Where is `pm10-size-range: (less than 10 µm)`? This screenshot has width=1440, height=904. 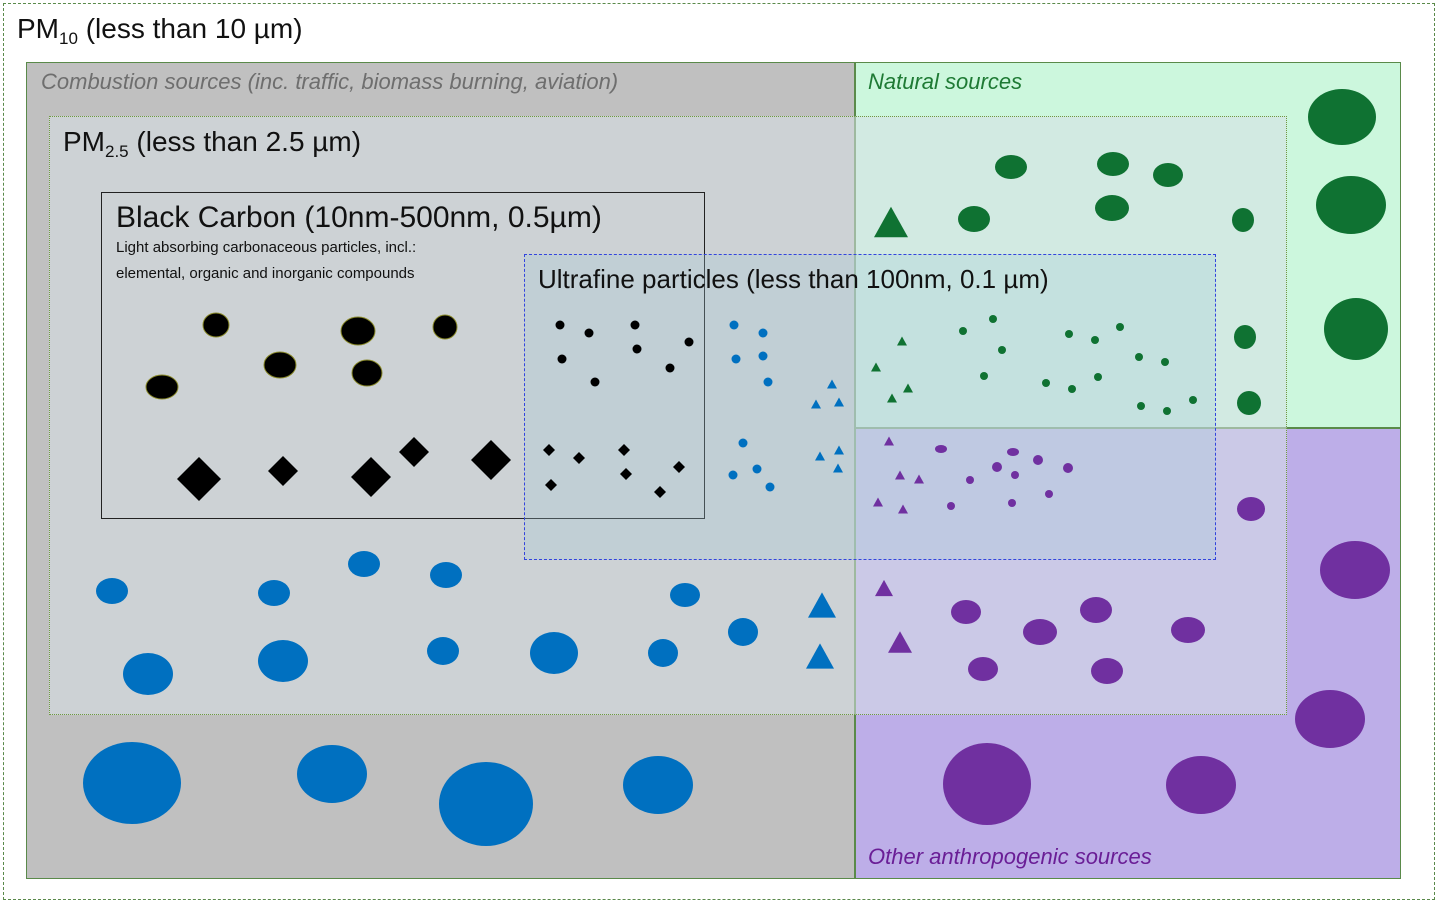
pm10-size-range: (less than 10 µm) is located at coordinates (194, 28).